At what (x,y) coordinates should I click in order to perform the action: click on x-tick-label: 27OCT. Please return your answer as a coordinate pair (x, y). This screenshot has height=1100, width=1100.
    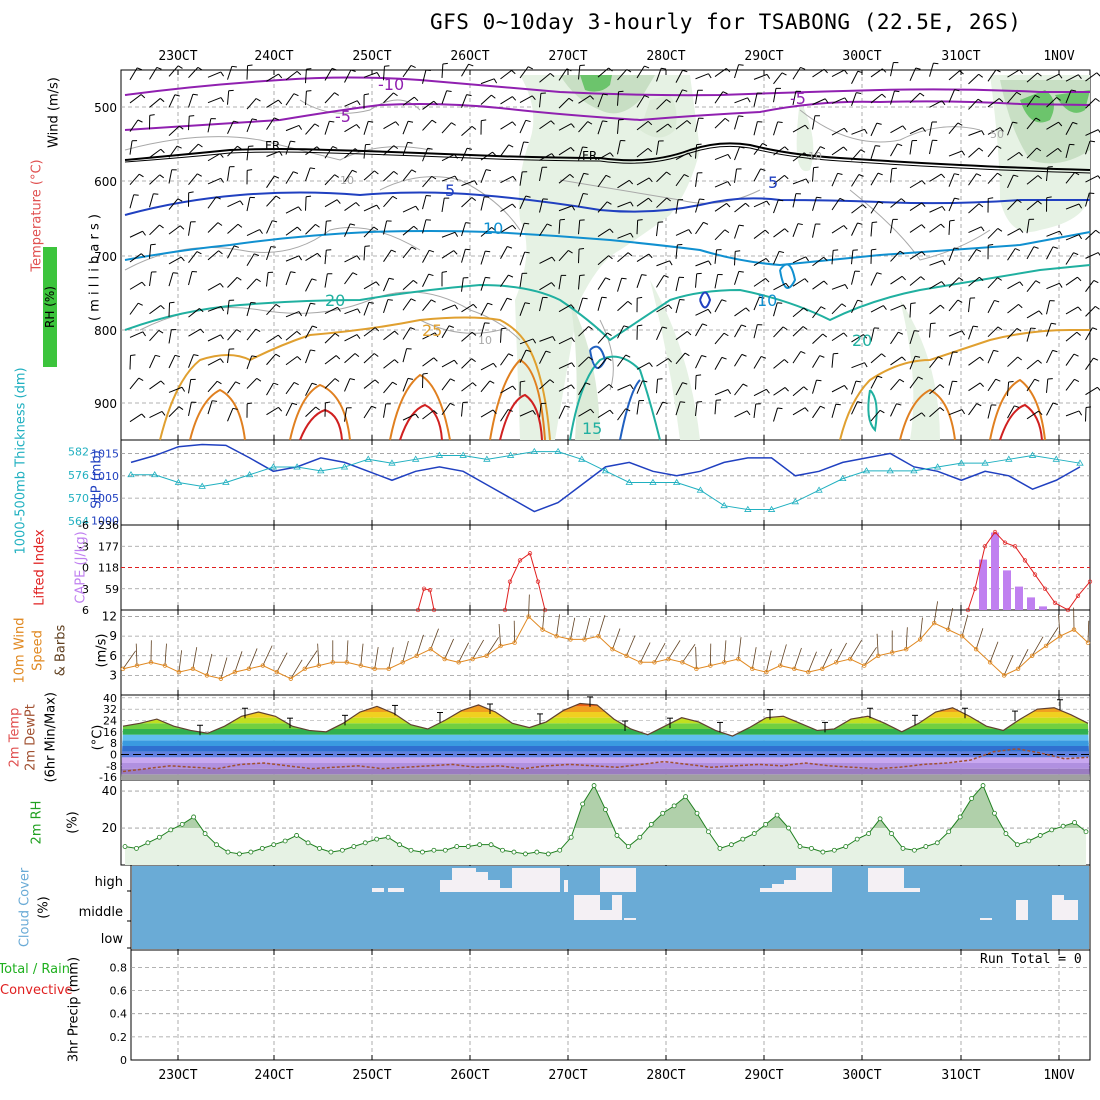
    Looking at the image, I should click on (568, 1075).